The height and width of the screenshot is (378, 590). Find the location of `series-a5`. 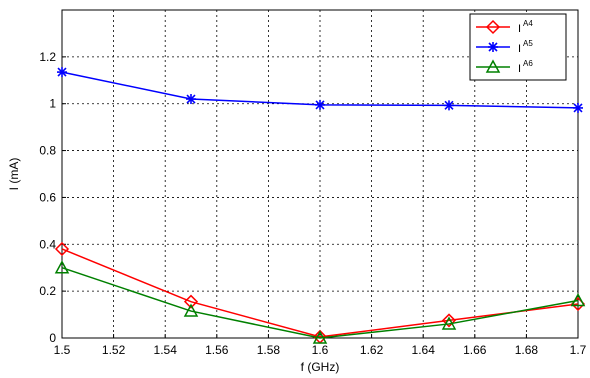

series-a5 is located at coordinates (320, 90).